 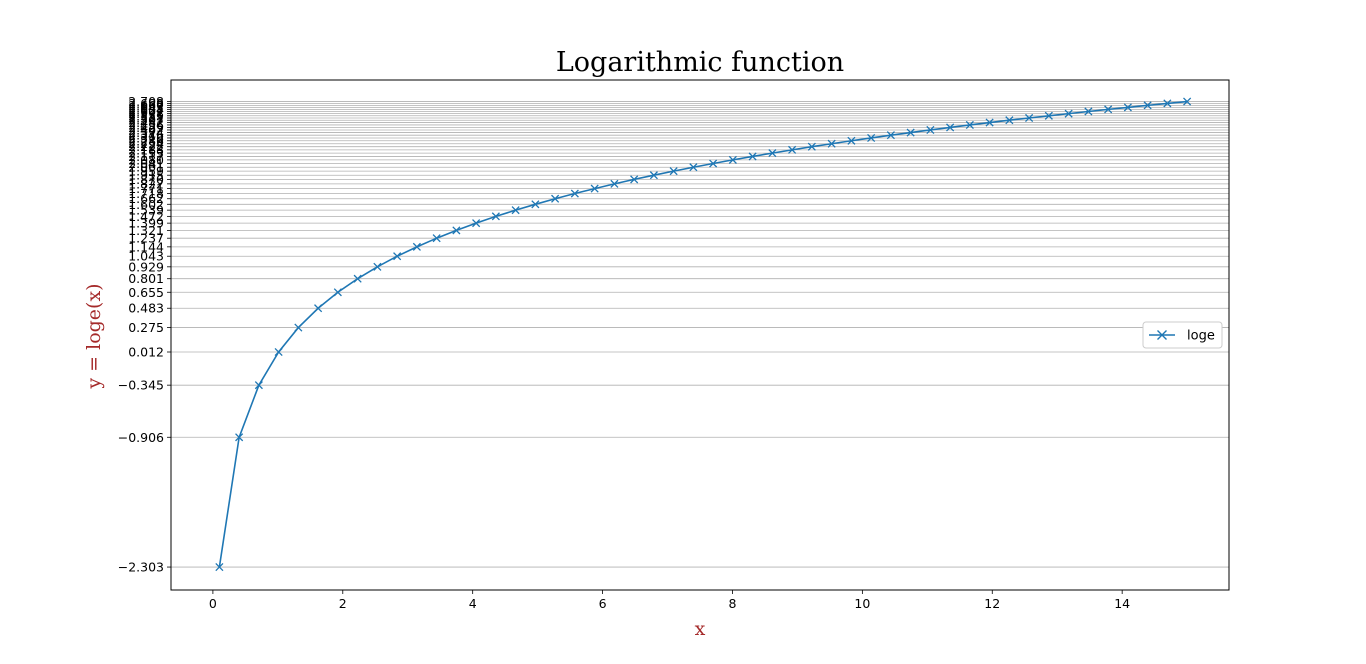 What do you see at coordinates (213, 603) in the screenshot?
I see `x-tick-label: 0` at bounding box center [213, 603].